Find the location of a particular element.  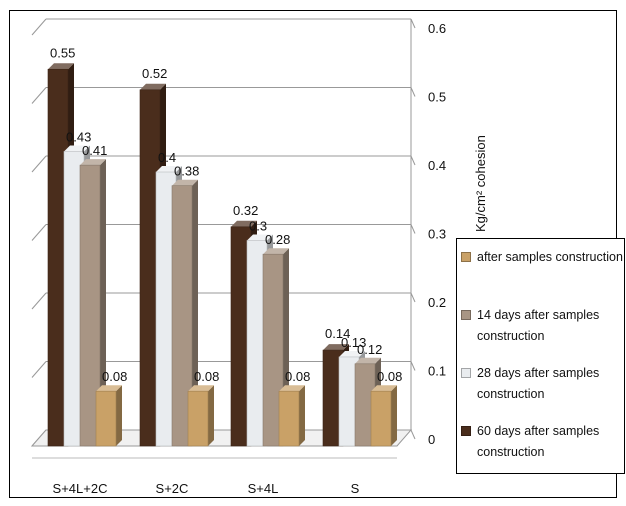

legend-label: 14 days after samples construction is located at coordinates (538, 325).